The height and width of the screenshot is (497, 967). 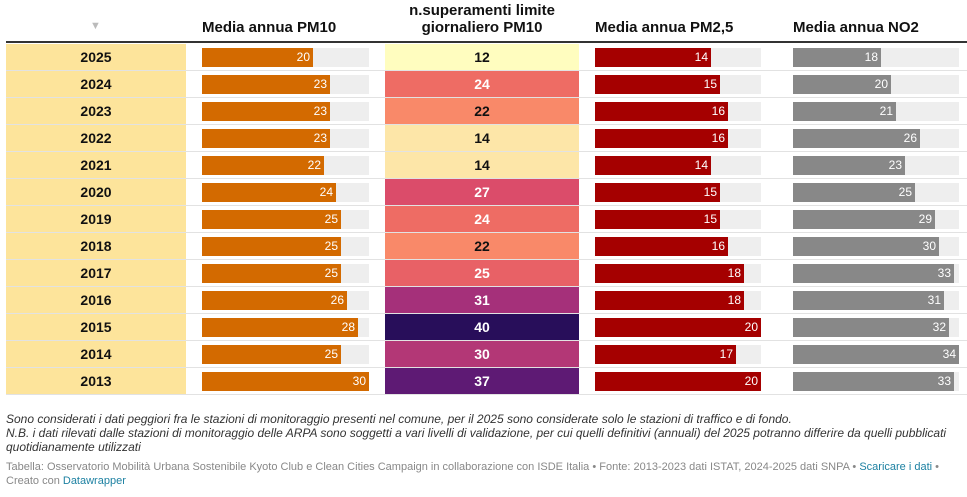 What do you see at coordinates (96, 138) in the screenshot?
I see `year-cell: 2022` at bounding box center [96, 138].